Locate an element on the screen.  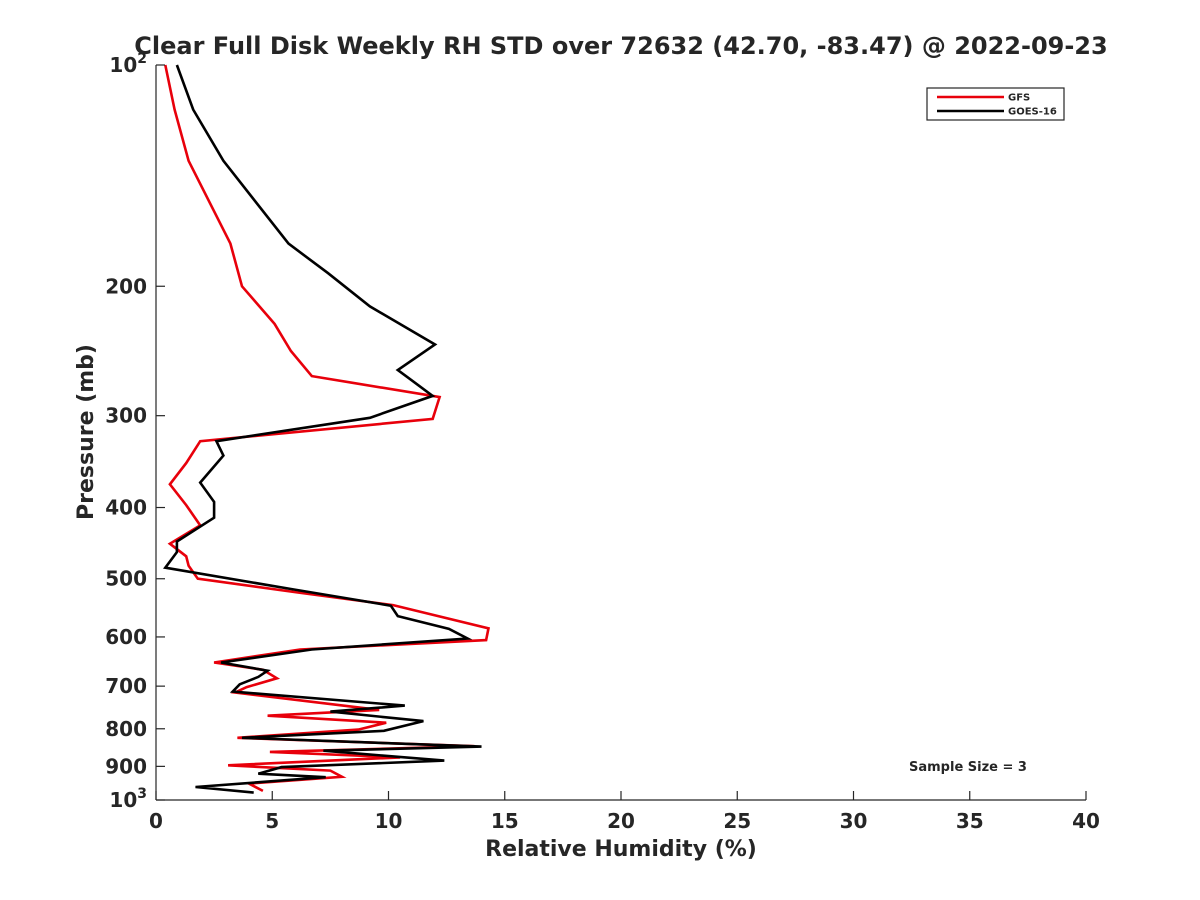
x-tick-label: 40 is located at coordinates (1086, 821).